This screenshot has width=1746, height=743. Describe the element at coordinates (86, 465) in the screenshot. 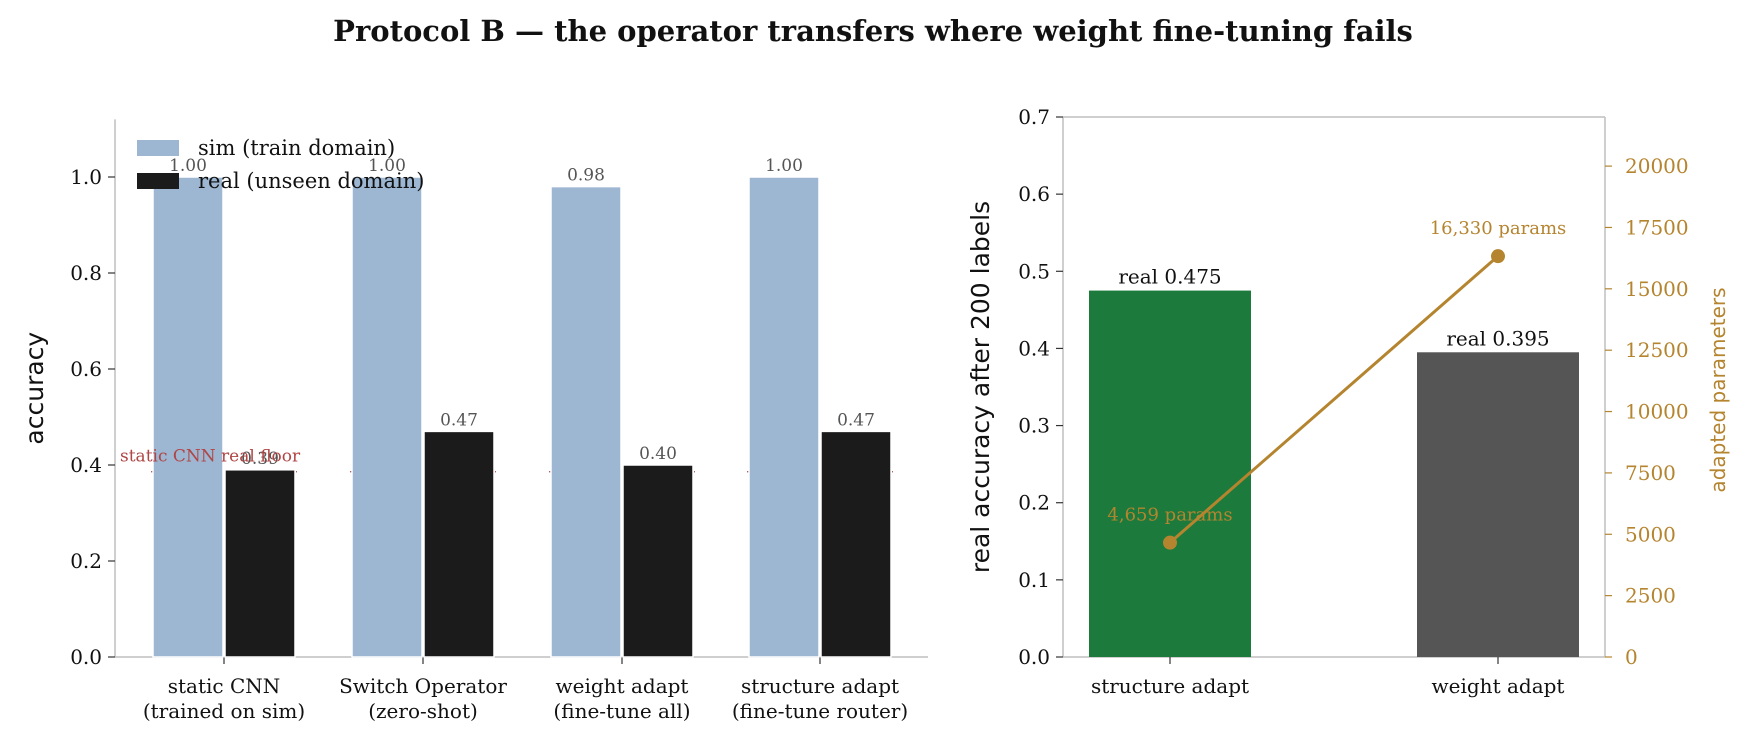

I see `left-y-tick-label: 0.4` at that location.